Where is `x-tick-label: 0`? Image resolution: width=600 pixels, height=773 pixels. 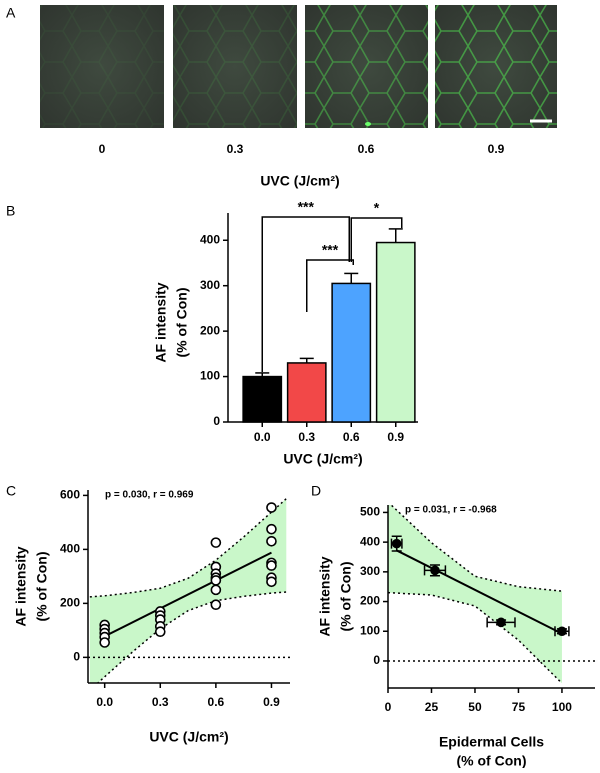
x-tick-label: 0 is located at coordinates (388, 707).